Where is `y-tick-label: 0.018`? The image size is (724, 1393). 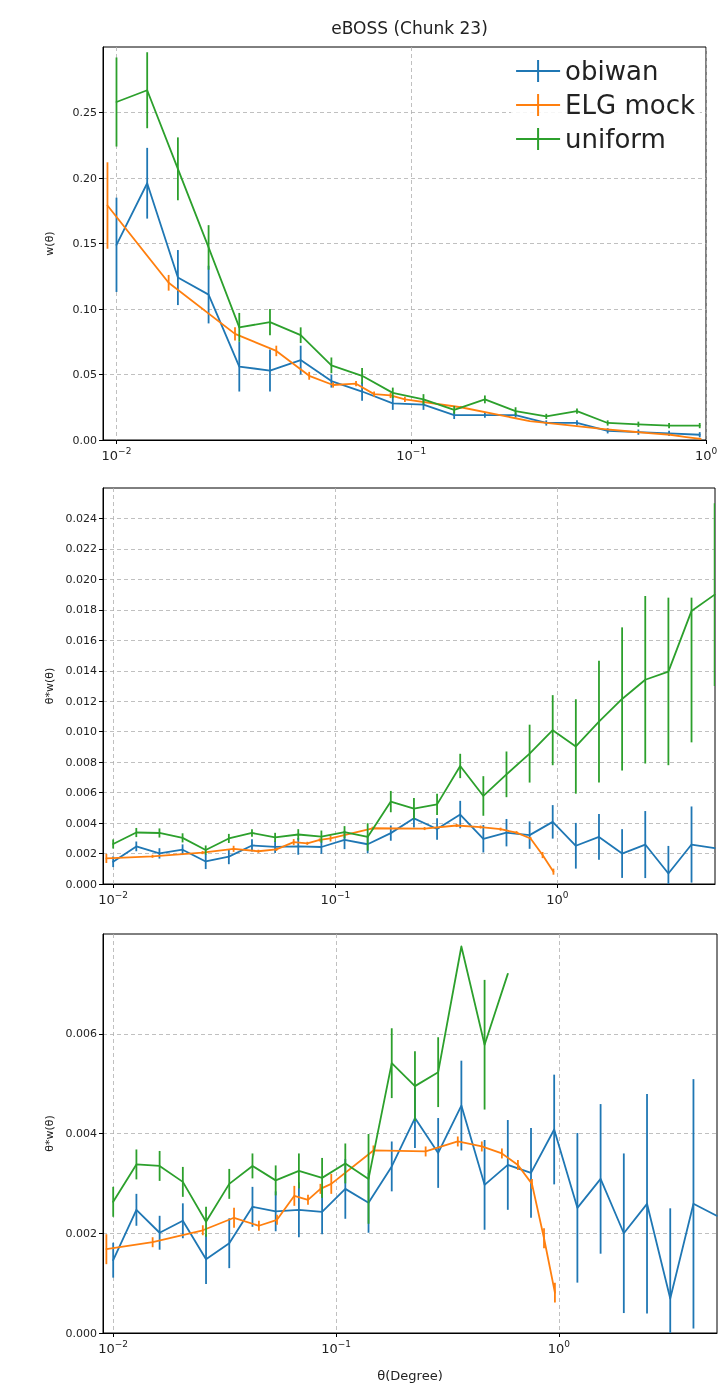
y-tick-label: 0.018 is located at coordinates (81, 610).